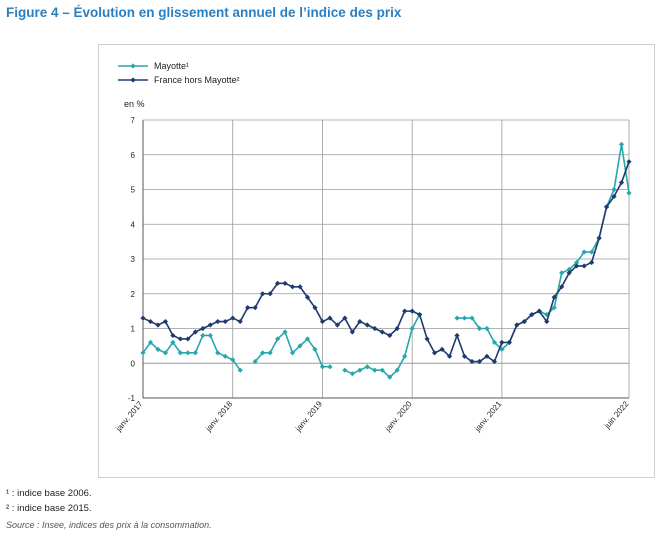 The height and width of the screenshot is (541, 663). What do you see at coordinates (133, 329) in the screenshot?
I see `y-tick-label: 1` at bounding box center [133, 329].